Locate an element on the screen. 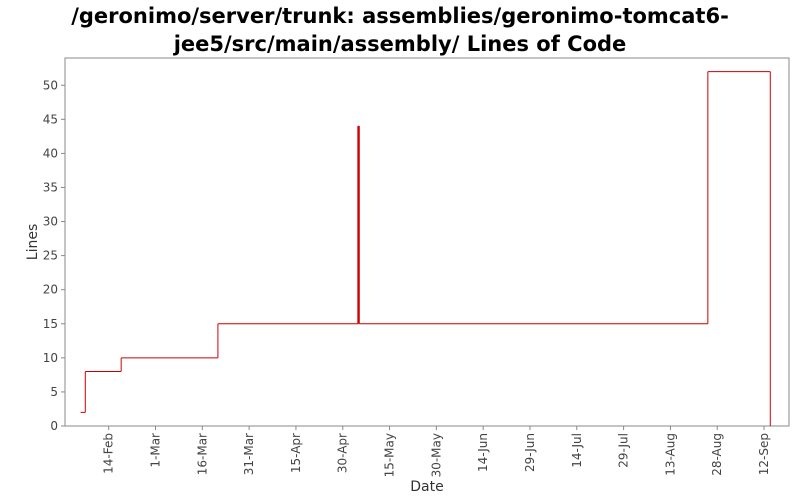 This screenshot has height=500, width=800. y-tick-label: 0 is located at coordinates (54, 426).